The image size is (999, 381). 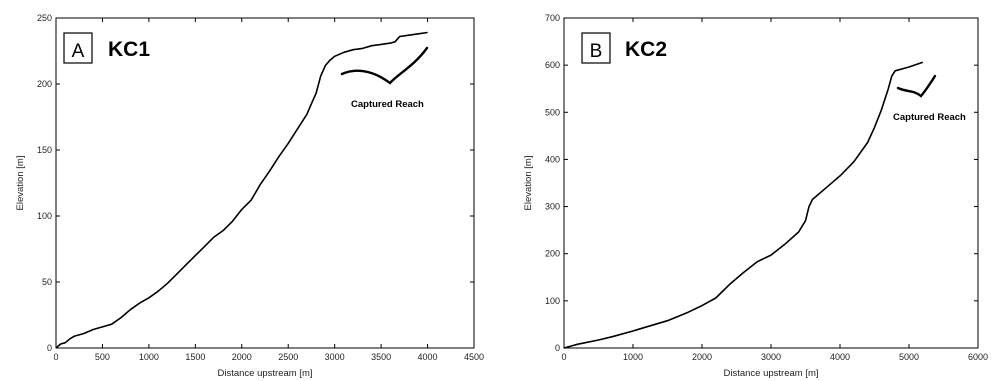 What do you see at coordinates (552, 112) in the screenshot?
I see `y-tick-label: 500` at bounding box center [552, 112].